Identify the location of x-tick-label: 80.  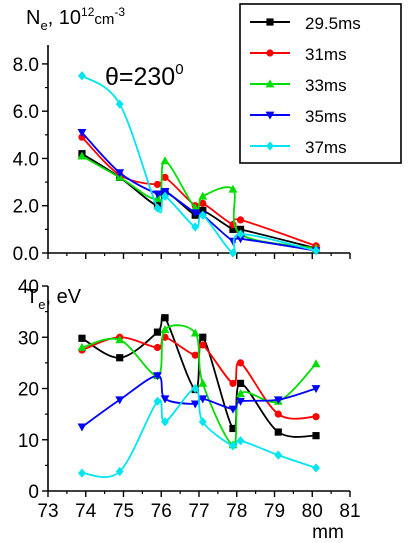
(312, 511).